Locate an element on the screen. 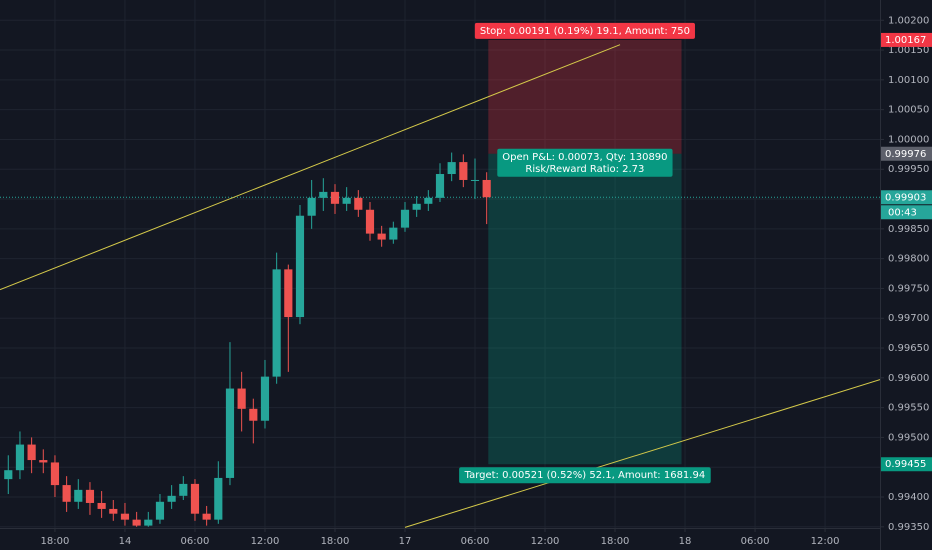 The height and width of the screenshot is (550, 932). y-tick-label: 0.99700 is located at coordinates (908, 318).